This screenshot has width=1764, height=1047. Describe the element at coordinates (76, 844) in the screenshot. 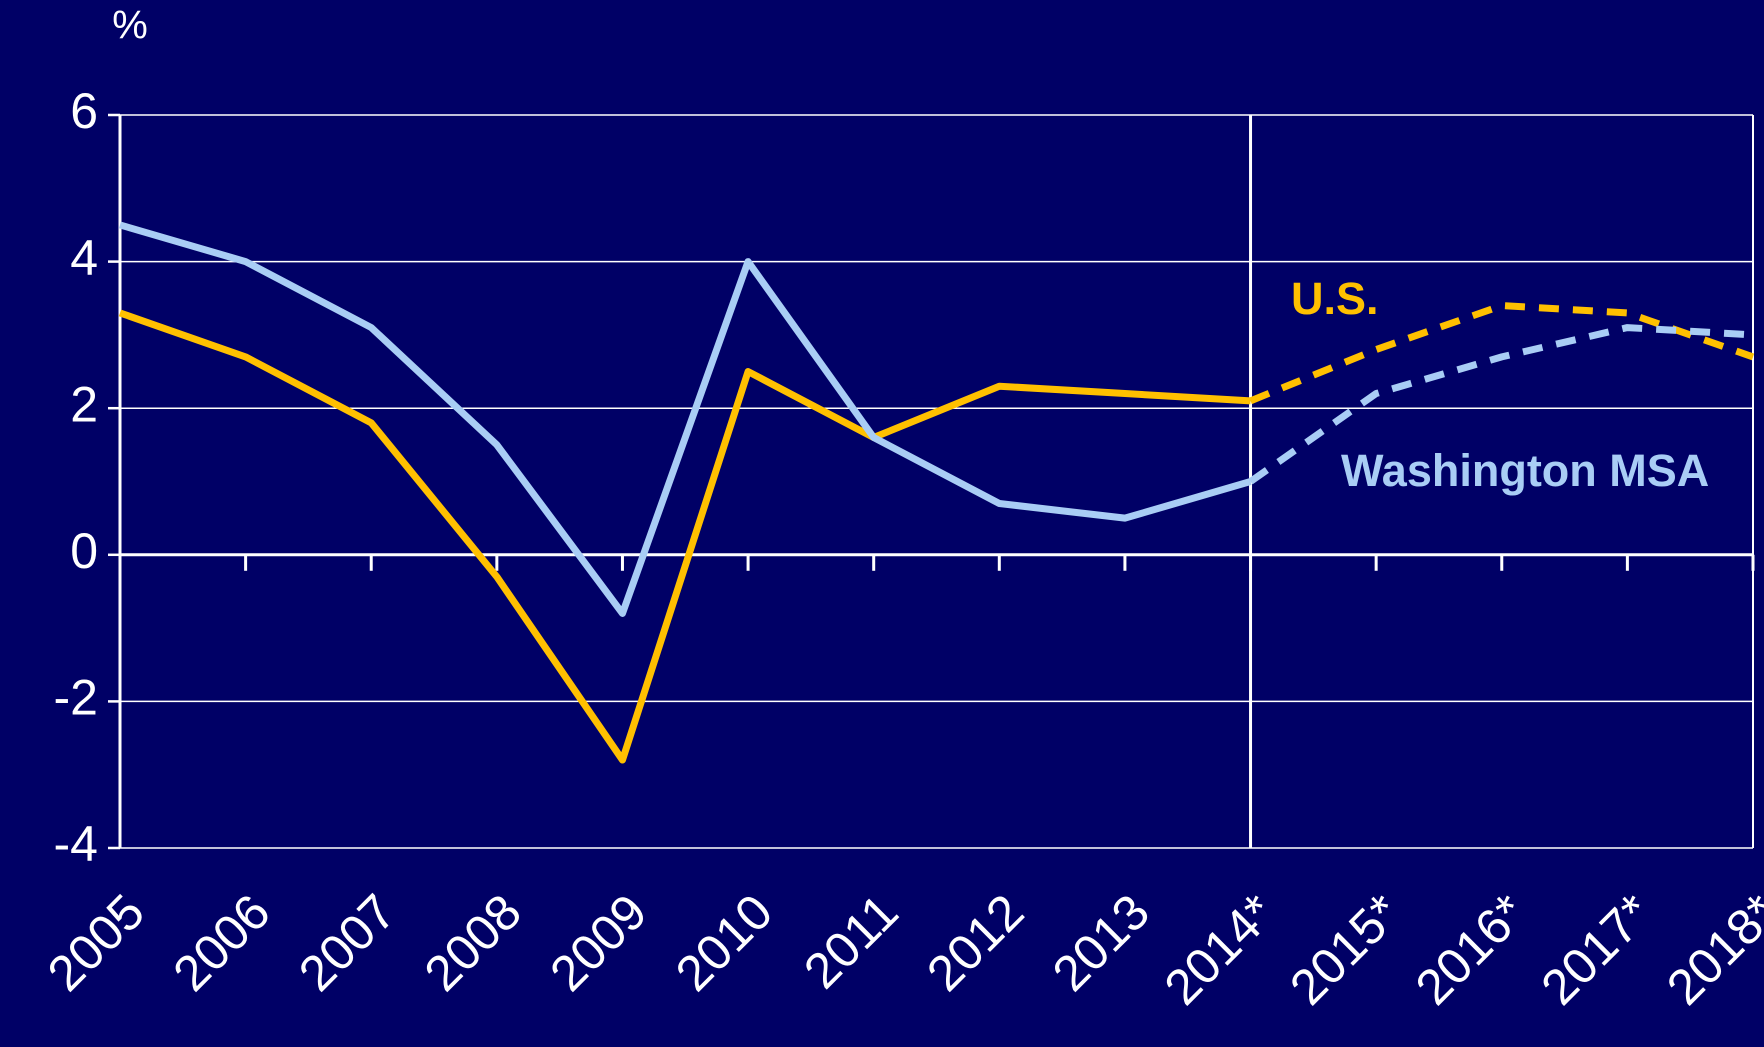

I see `y-tick-label: -4` at that location.